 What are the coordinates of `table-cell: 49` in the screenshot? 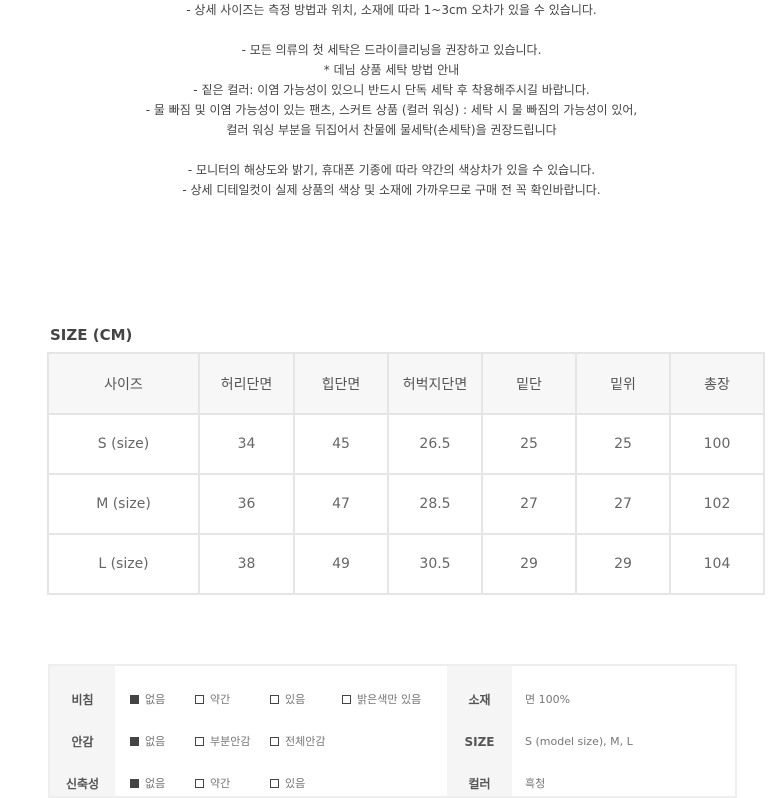 It's located at (341, 564).